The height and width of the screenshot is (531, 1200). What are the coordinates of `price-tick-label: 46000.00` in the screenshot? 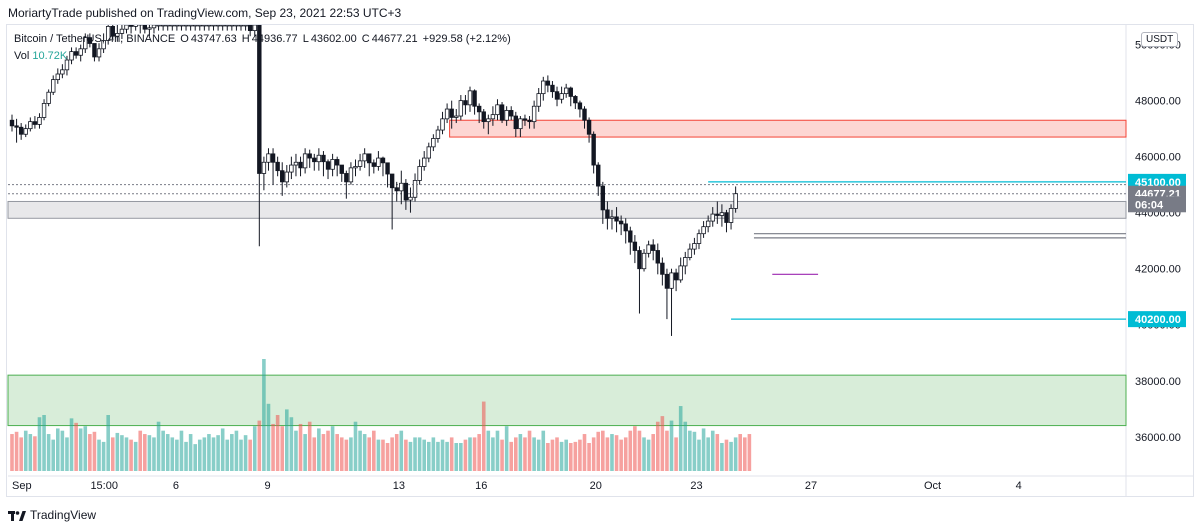 It's located at (1158, 158).